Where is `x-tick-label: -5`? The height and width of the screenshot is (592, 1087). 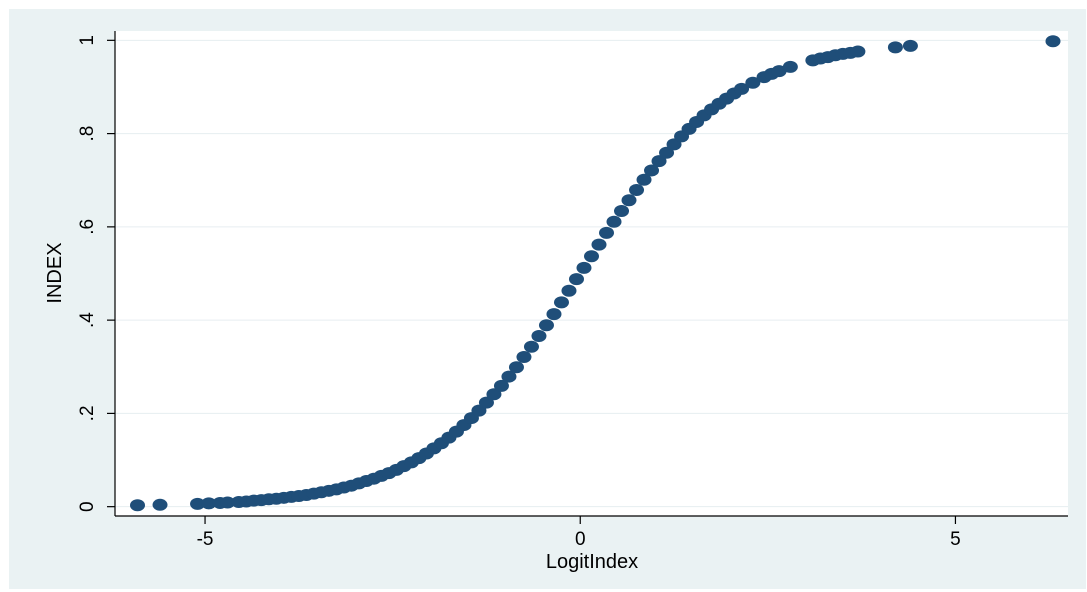
x-tick-label: -5 is located at coordinates (205, 539).